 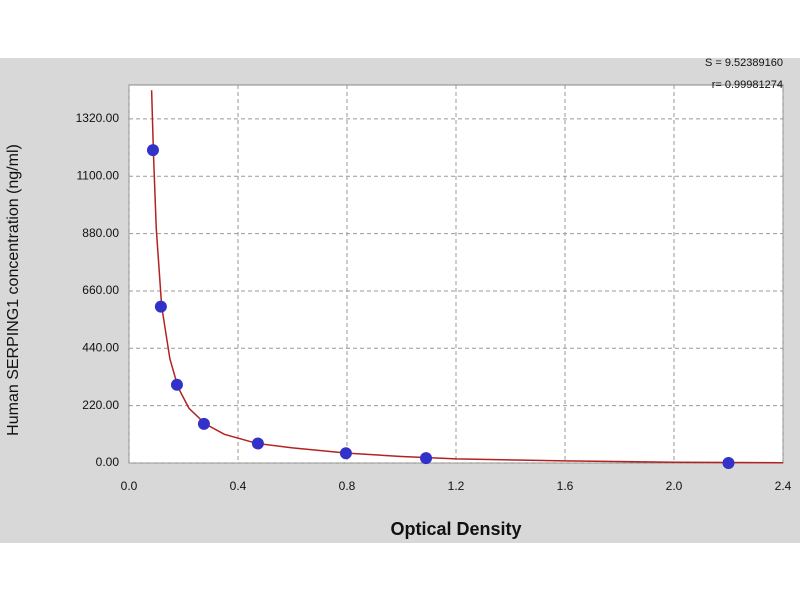 What do you see at coordinates (98, 118) in the screenshot?
I see `y-tick-label: 1320.00` at bounding box center [98, 118].